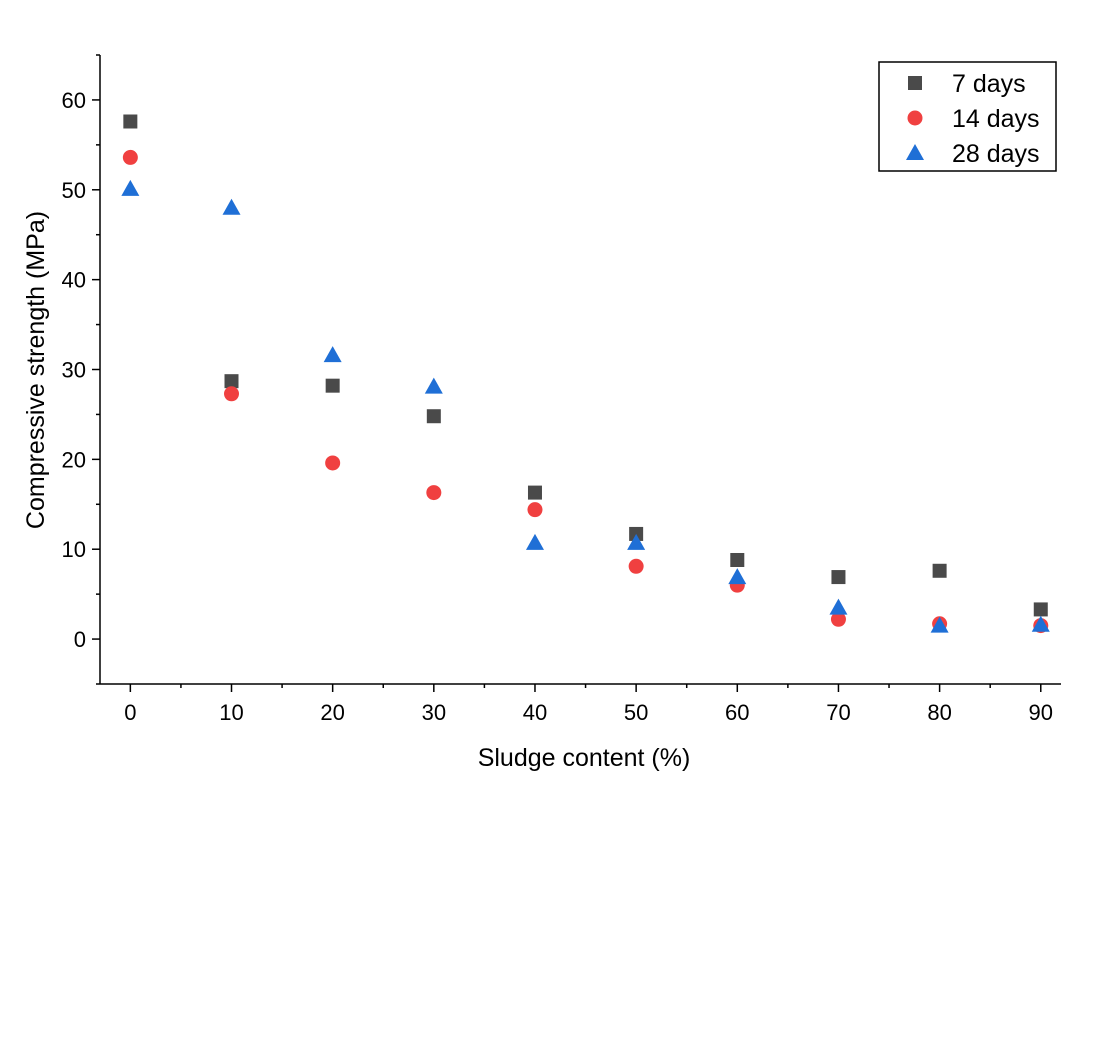  Describe the element at coordinates (996, 154) in the screenshot. I see `legend-label: 28 days` at that location.